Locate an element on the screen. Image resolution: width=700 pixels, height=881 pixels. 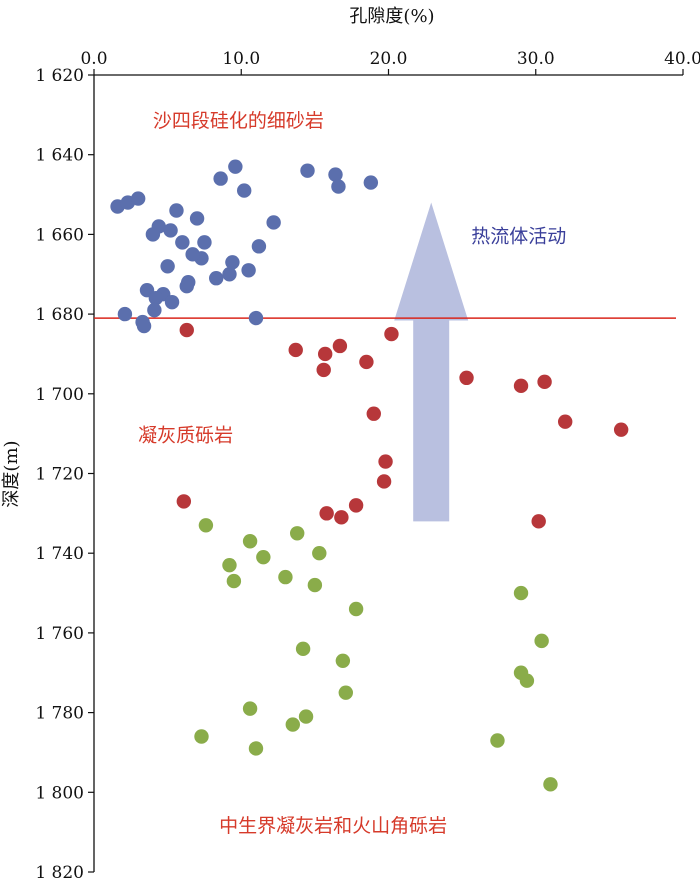
heat-flow-arrow: 热流体活动 is located at coordinates (480, 362).